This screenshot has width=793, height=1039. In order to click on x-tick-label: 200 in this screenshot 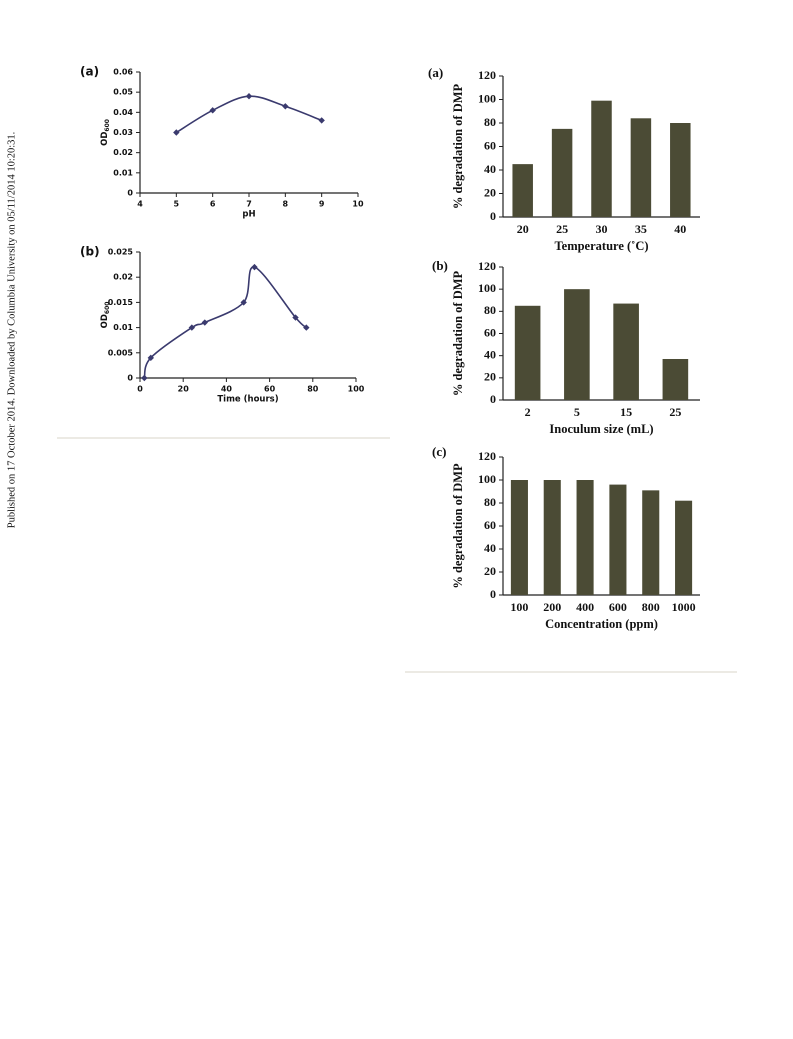, I will do `click(552, 607)`.